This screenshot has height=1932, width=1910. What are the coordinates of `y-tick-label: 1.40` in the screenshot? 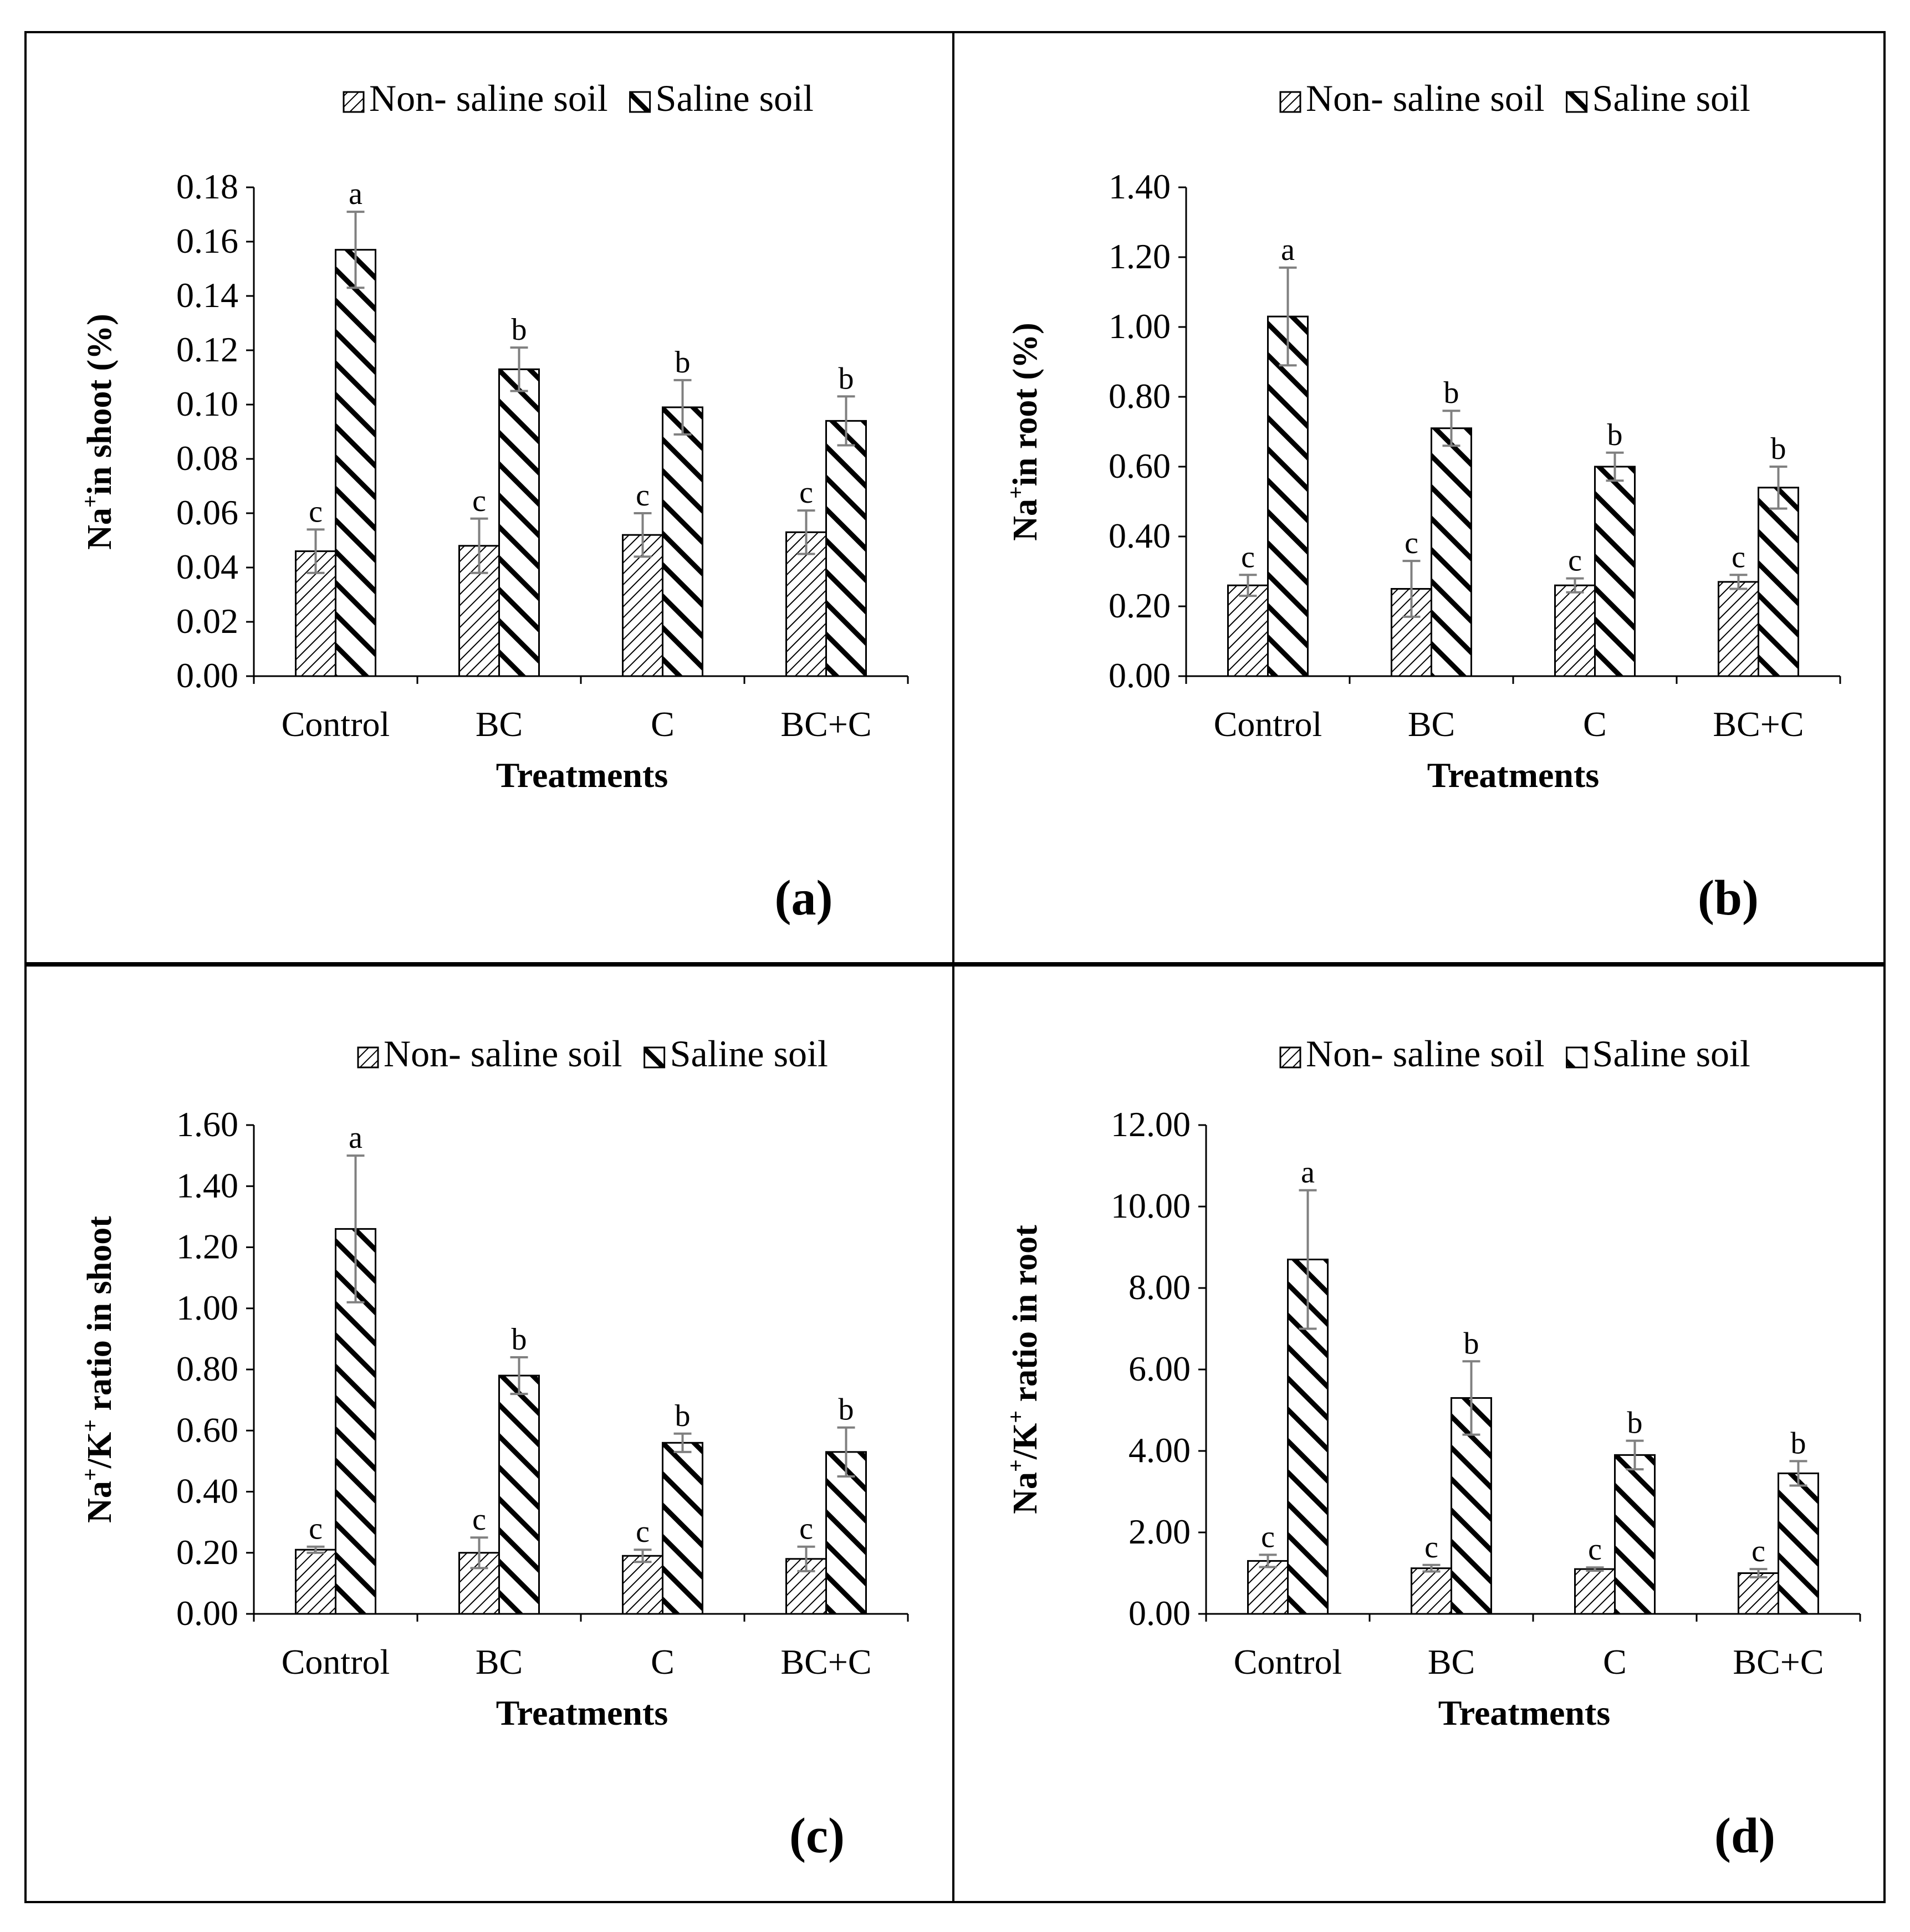 It's located at (207, 1185).